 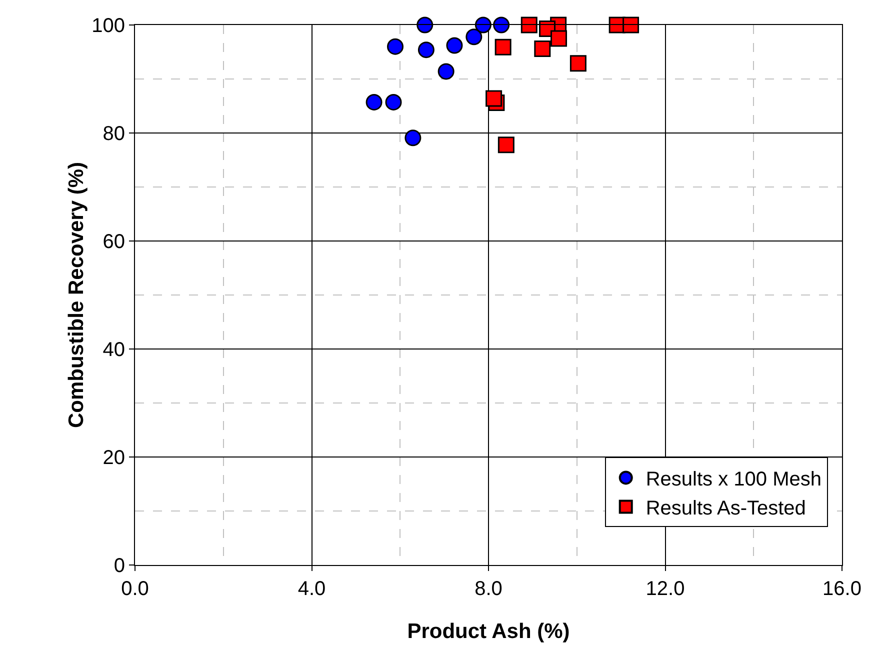 I want to click on y-tick-label: 20, so click(x=113, y=458).